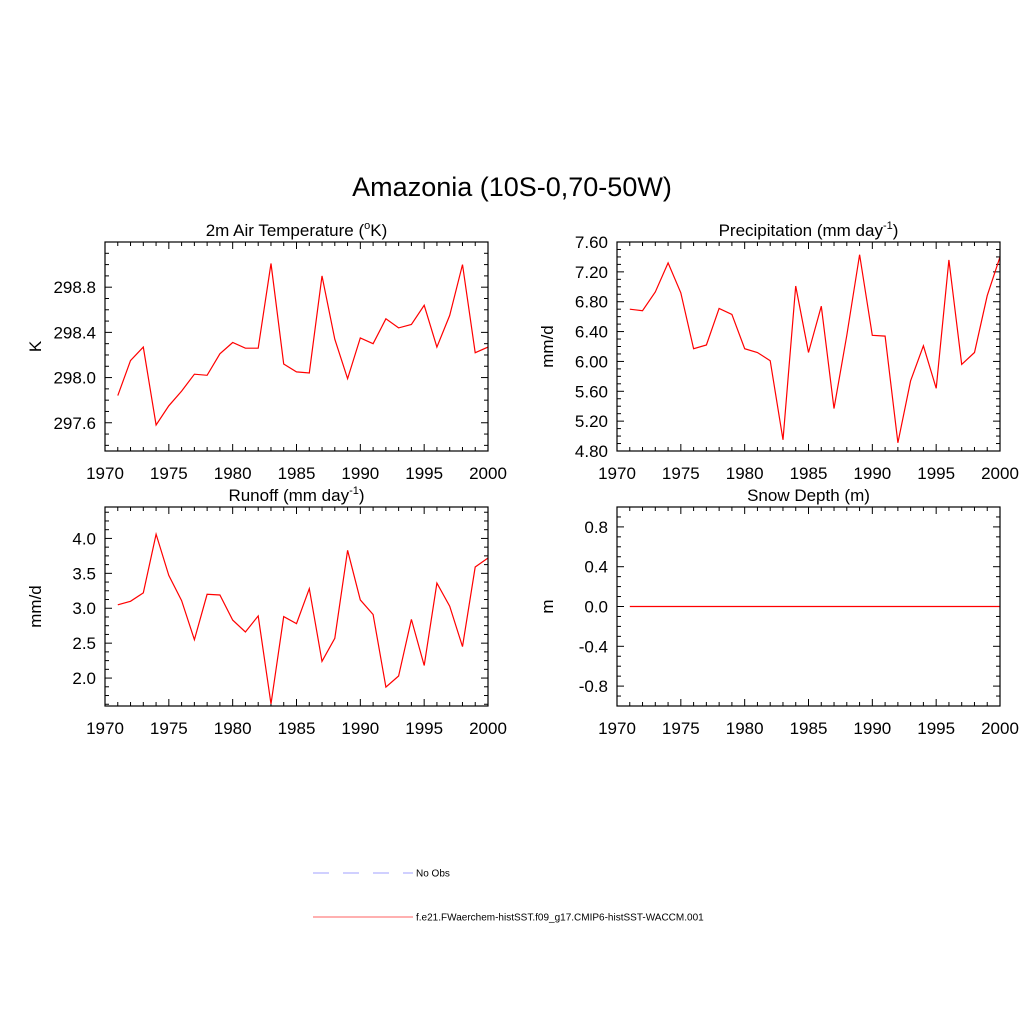  What do you see at coordinates (378, 230) in the screenshot?
I see `panel-title-end: K)` at bounding box center [378, 230].